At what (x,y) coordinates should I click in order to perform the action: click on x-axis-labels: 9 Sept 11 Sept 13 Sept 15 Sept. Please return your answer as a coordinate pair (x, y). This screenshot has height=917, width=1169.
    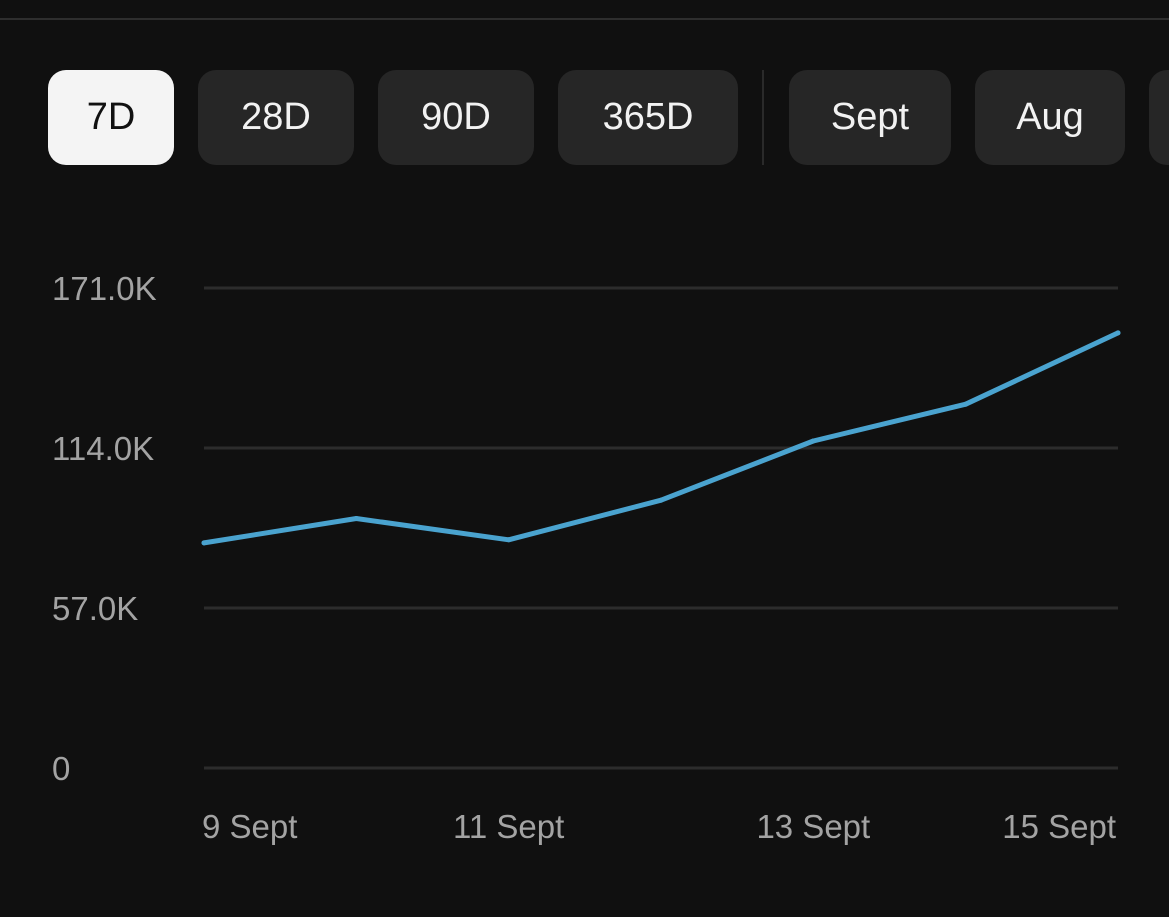
    Looking at the image, I should click on (659, 826).